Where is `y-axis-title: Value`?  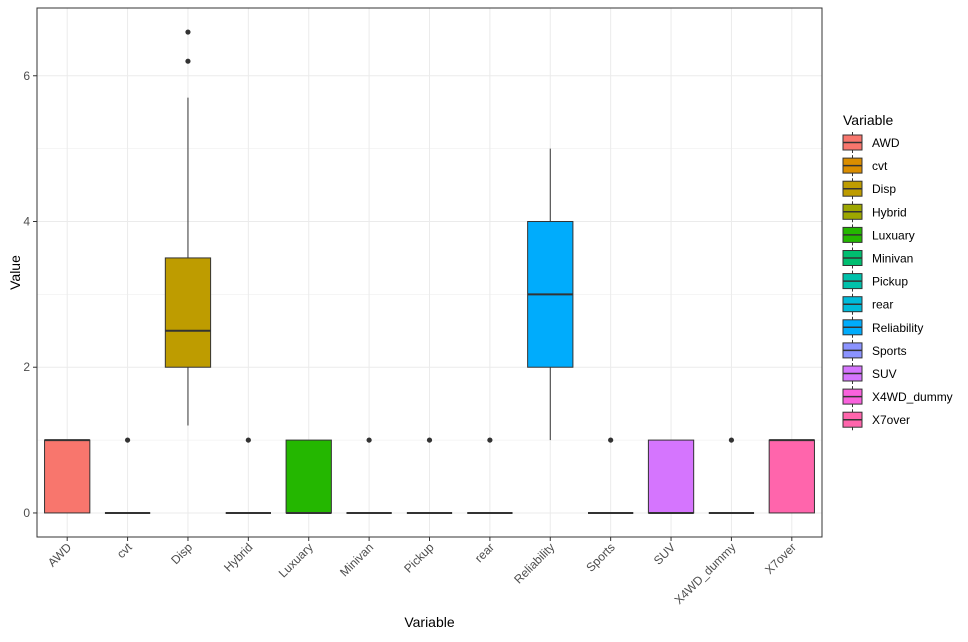
y-axis-title: Value is located at coordinates (15, 272).